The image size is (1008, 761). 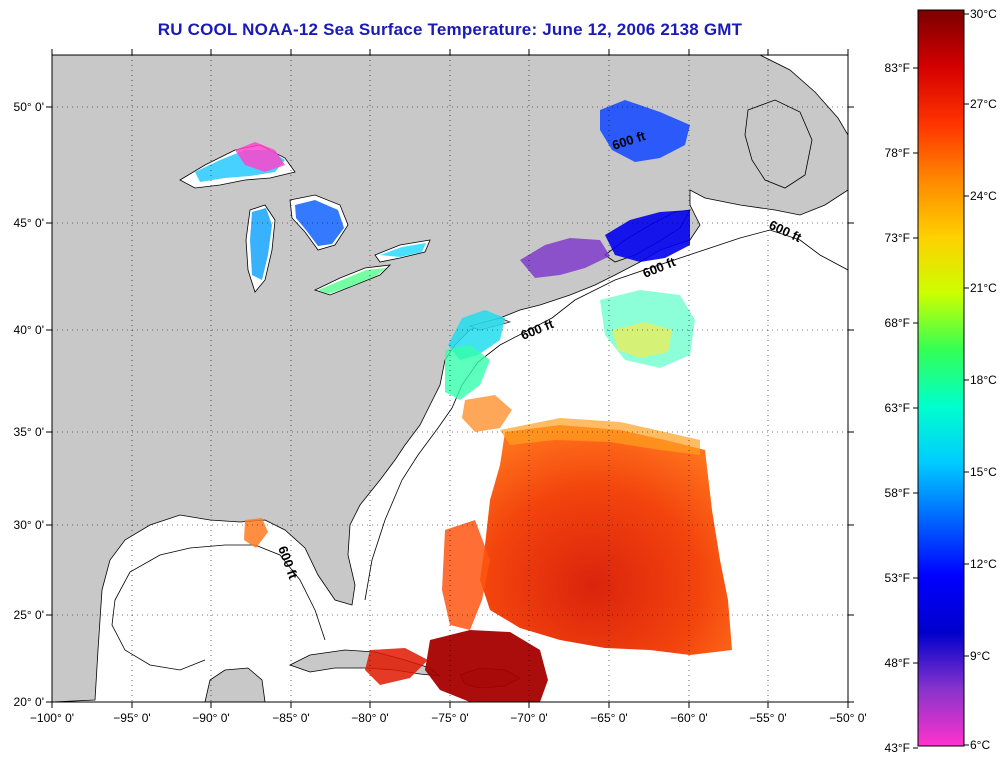 I want to click on colorbar-fahrenheit-label: 78°F, so click(x=897, y=153).